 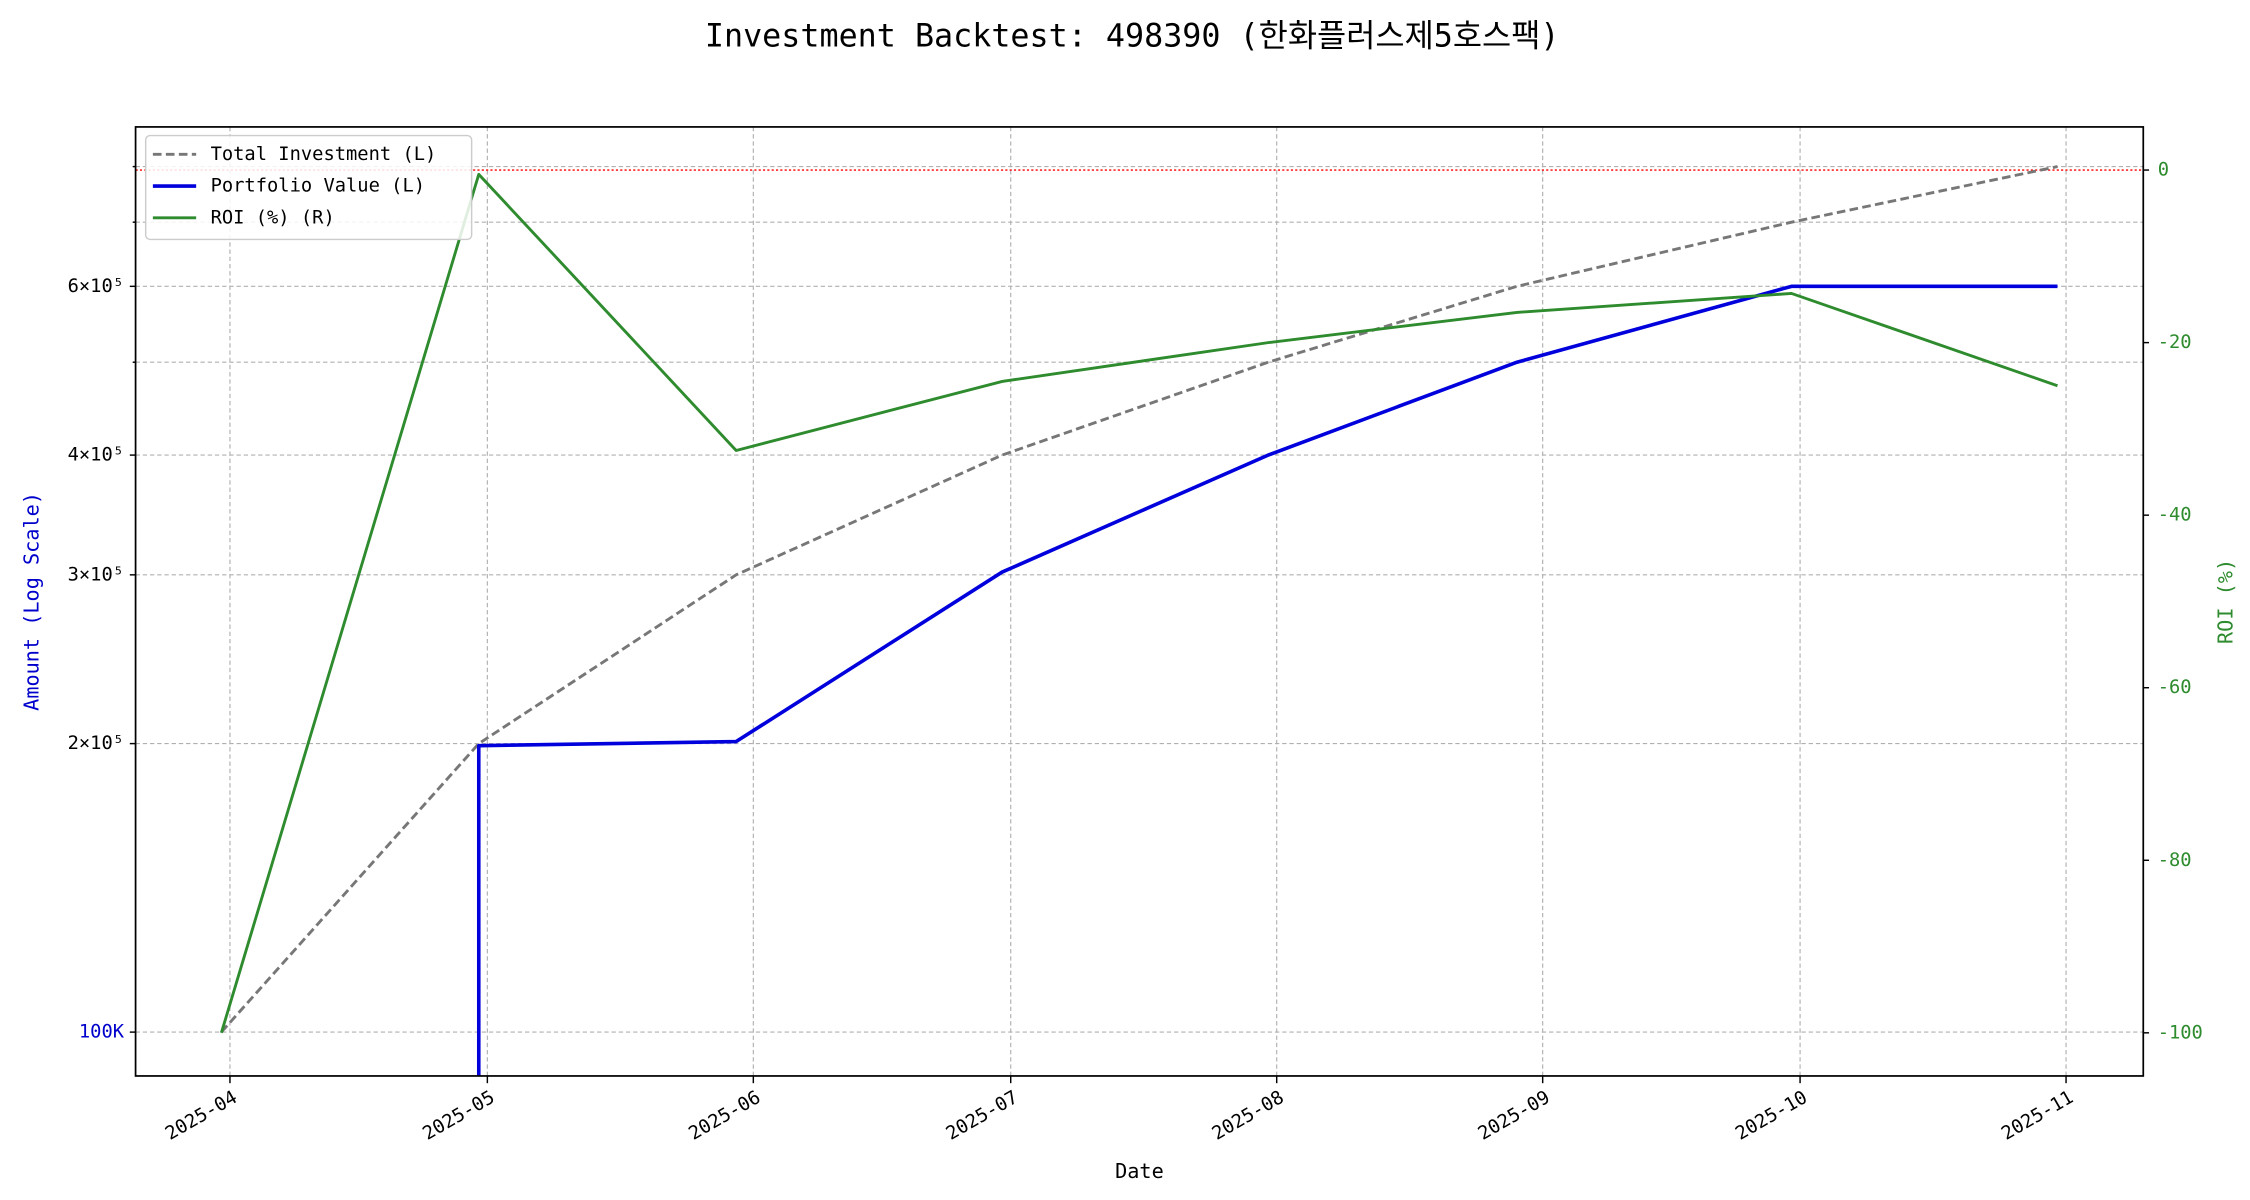 I want to click on y2-axis-label: ROI (%), so click(x=2225, y=601).